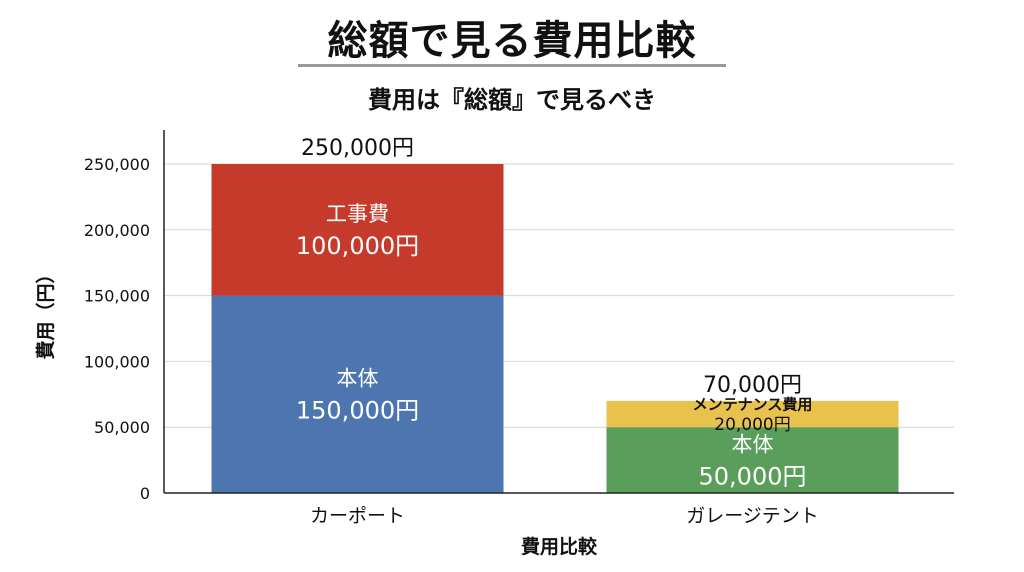 The width and height of the screenshot is (1024, 572). What do you see at coordinates (357, 214) in the screenshot?
I see `segment-name-label: 工事費` at bounding box center [357, 214].